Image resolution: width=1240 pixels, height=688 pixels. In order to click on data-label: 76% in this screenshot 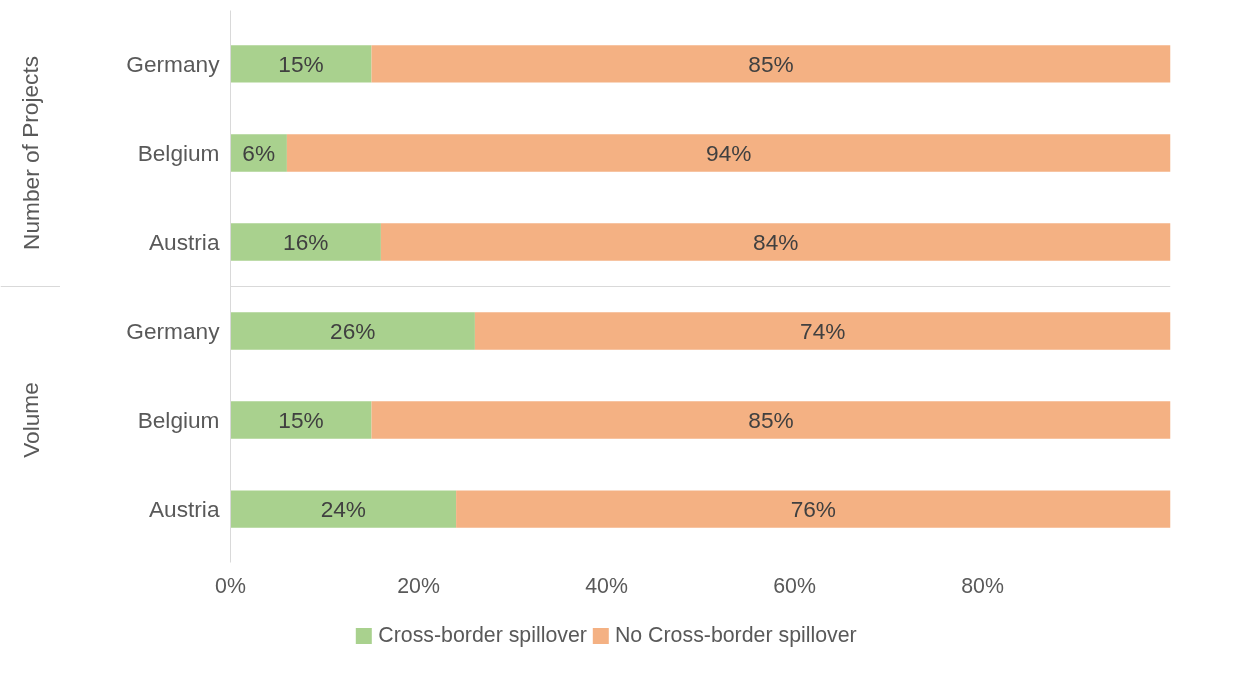, I will do `click(813, 509)`.